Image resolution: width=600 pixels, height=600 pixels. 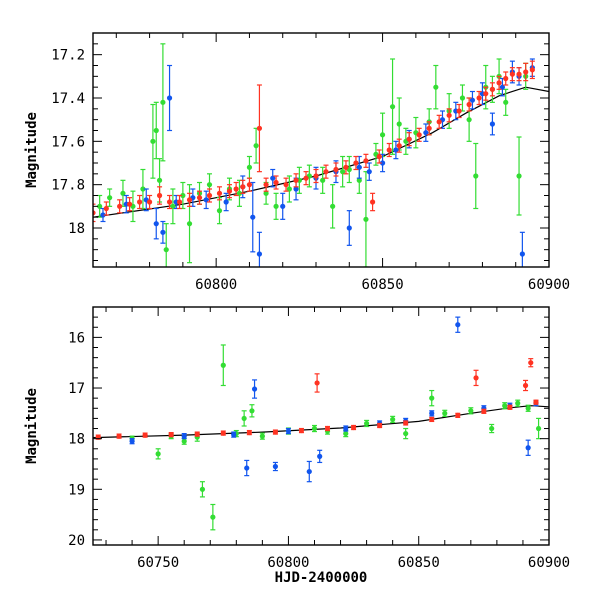 What do you see at coordinates (76, 541) in the screenshot?
I see `y-tick-label: 20` at bounding box center [76, 541].